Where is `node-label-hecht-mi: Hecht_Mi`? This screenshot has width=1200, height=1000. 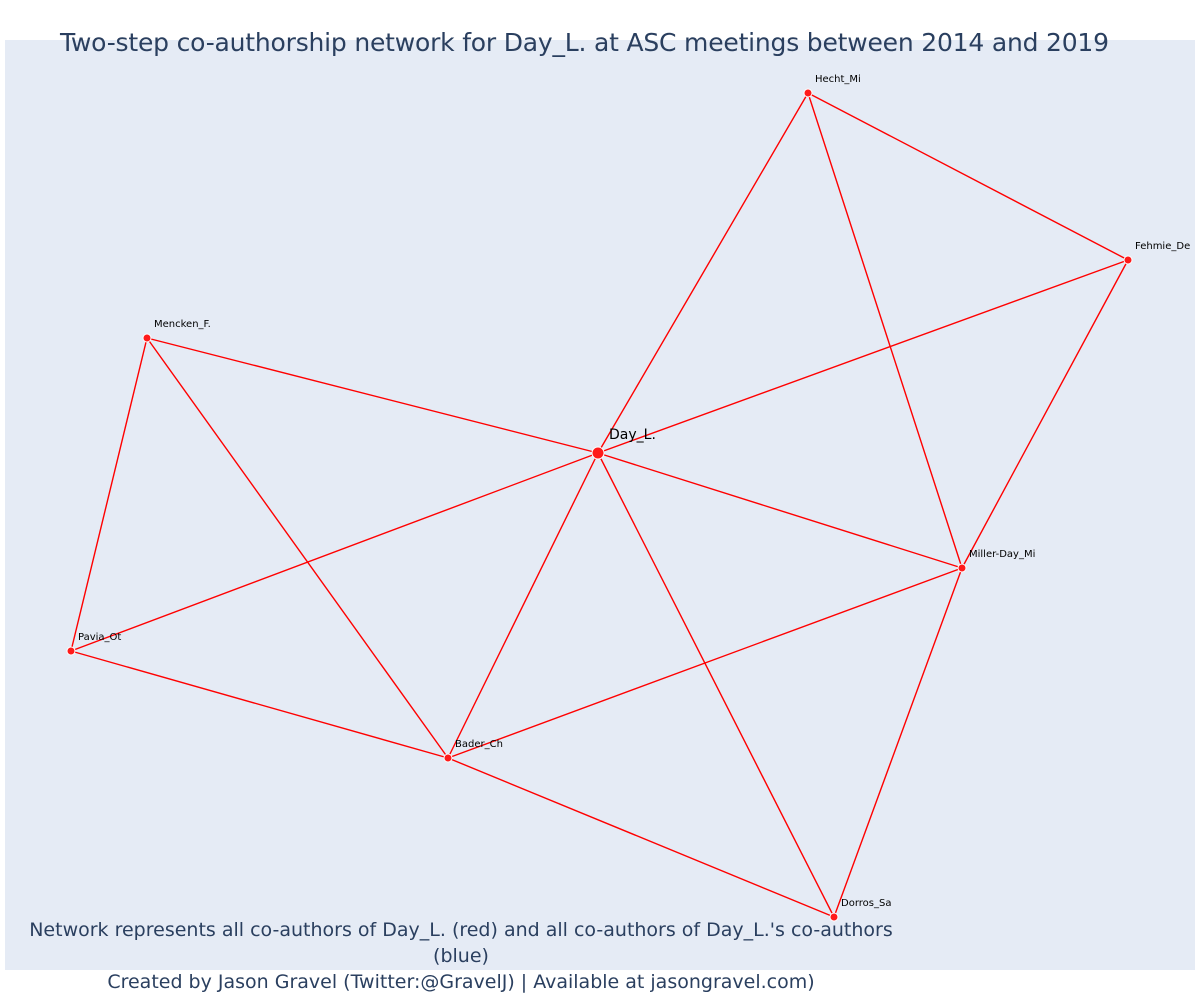
node-label-hecht-mi: Hecht_Mi is located at coordinates (838, 79).